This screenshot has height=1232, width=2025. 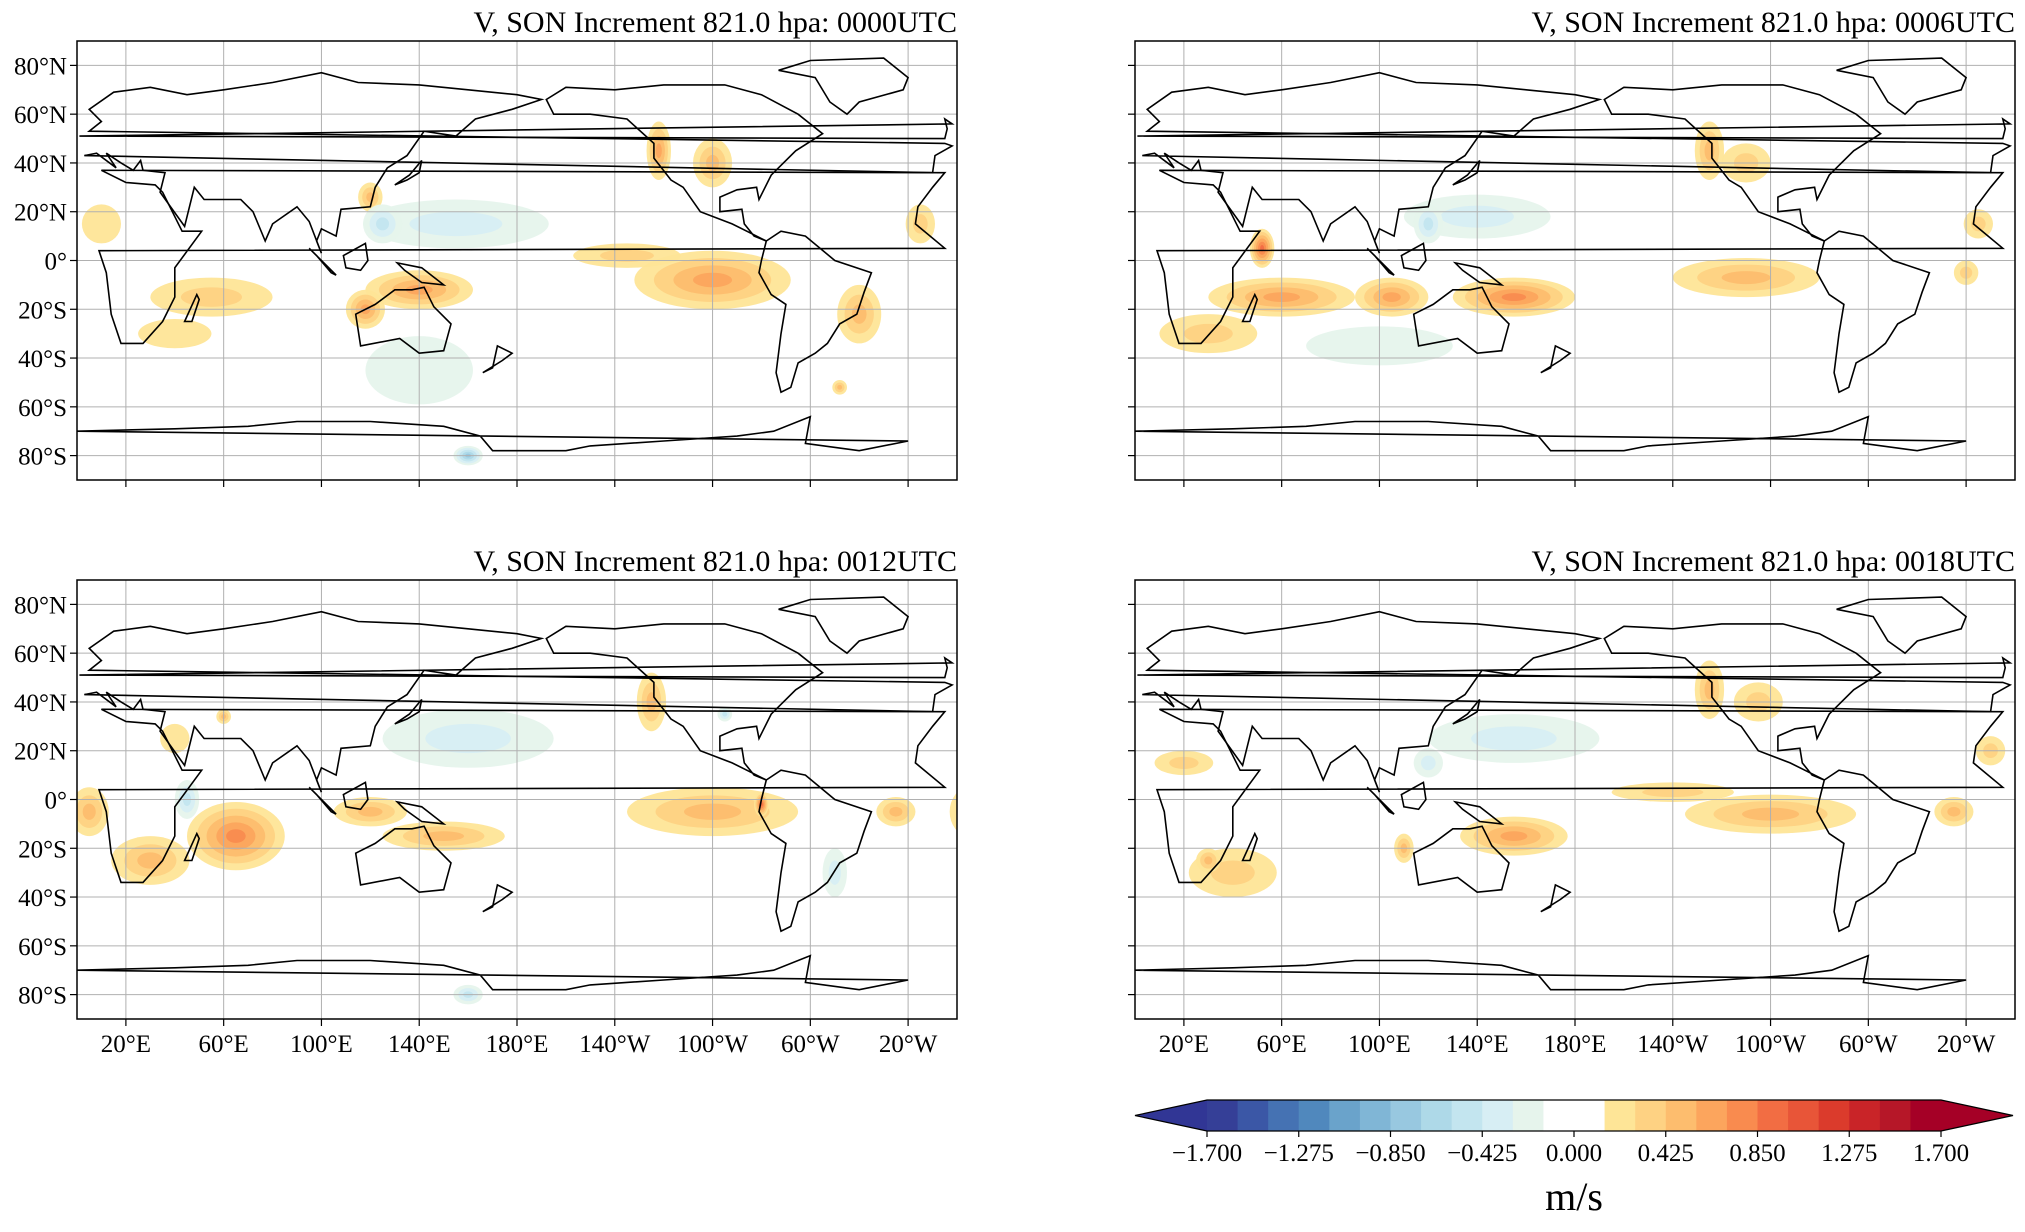 I want to click on y-tick-label: 60°S, so click(x=42, y=947).